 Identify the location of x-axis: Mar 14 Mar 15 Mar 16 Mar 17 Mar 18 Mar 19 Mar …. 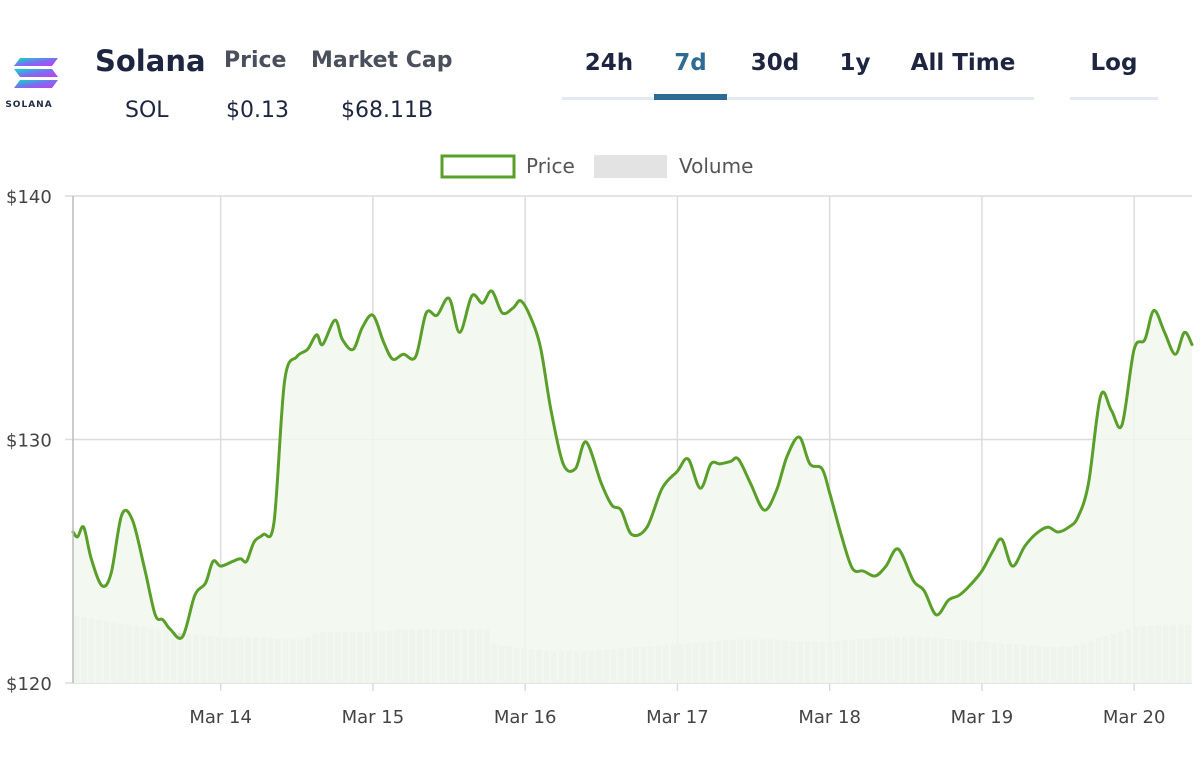
(677, 717).